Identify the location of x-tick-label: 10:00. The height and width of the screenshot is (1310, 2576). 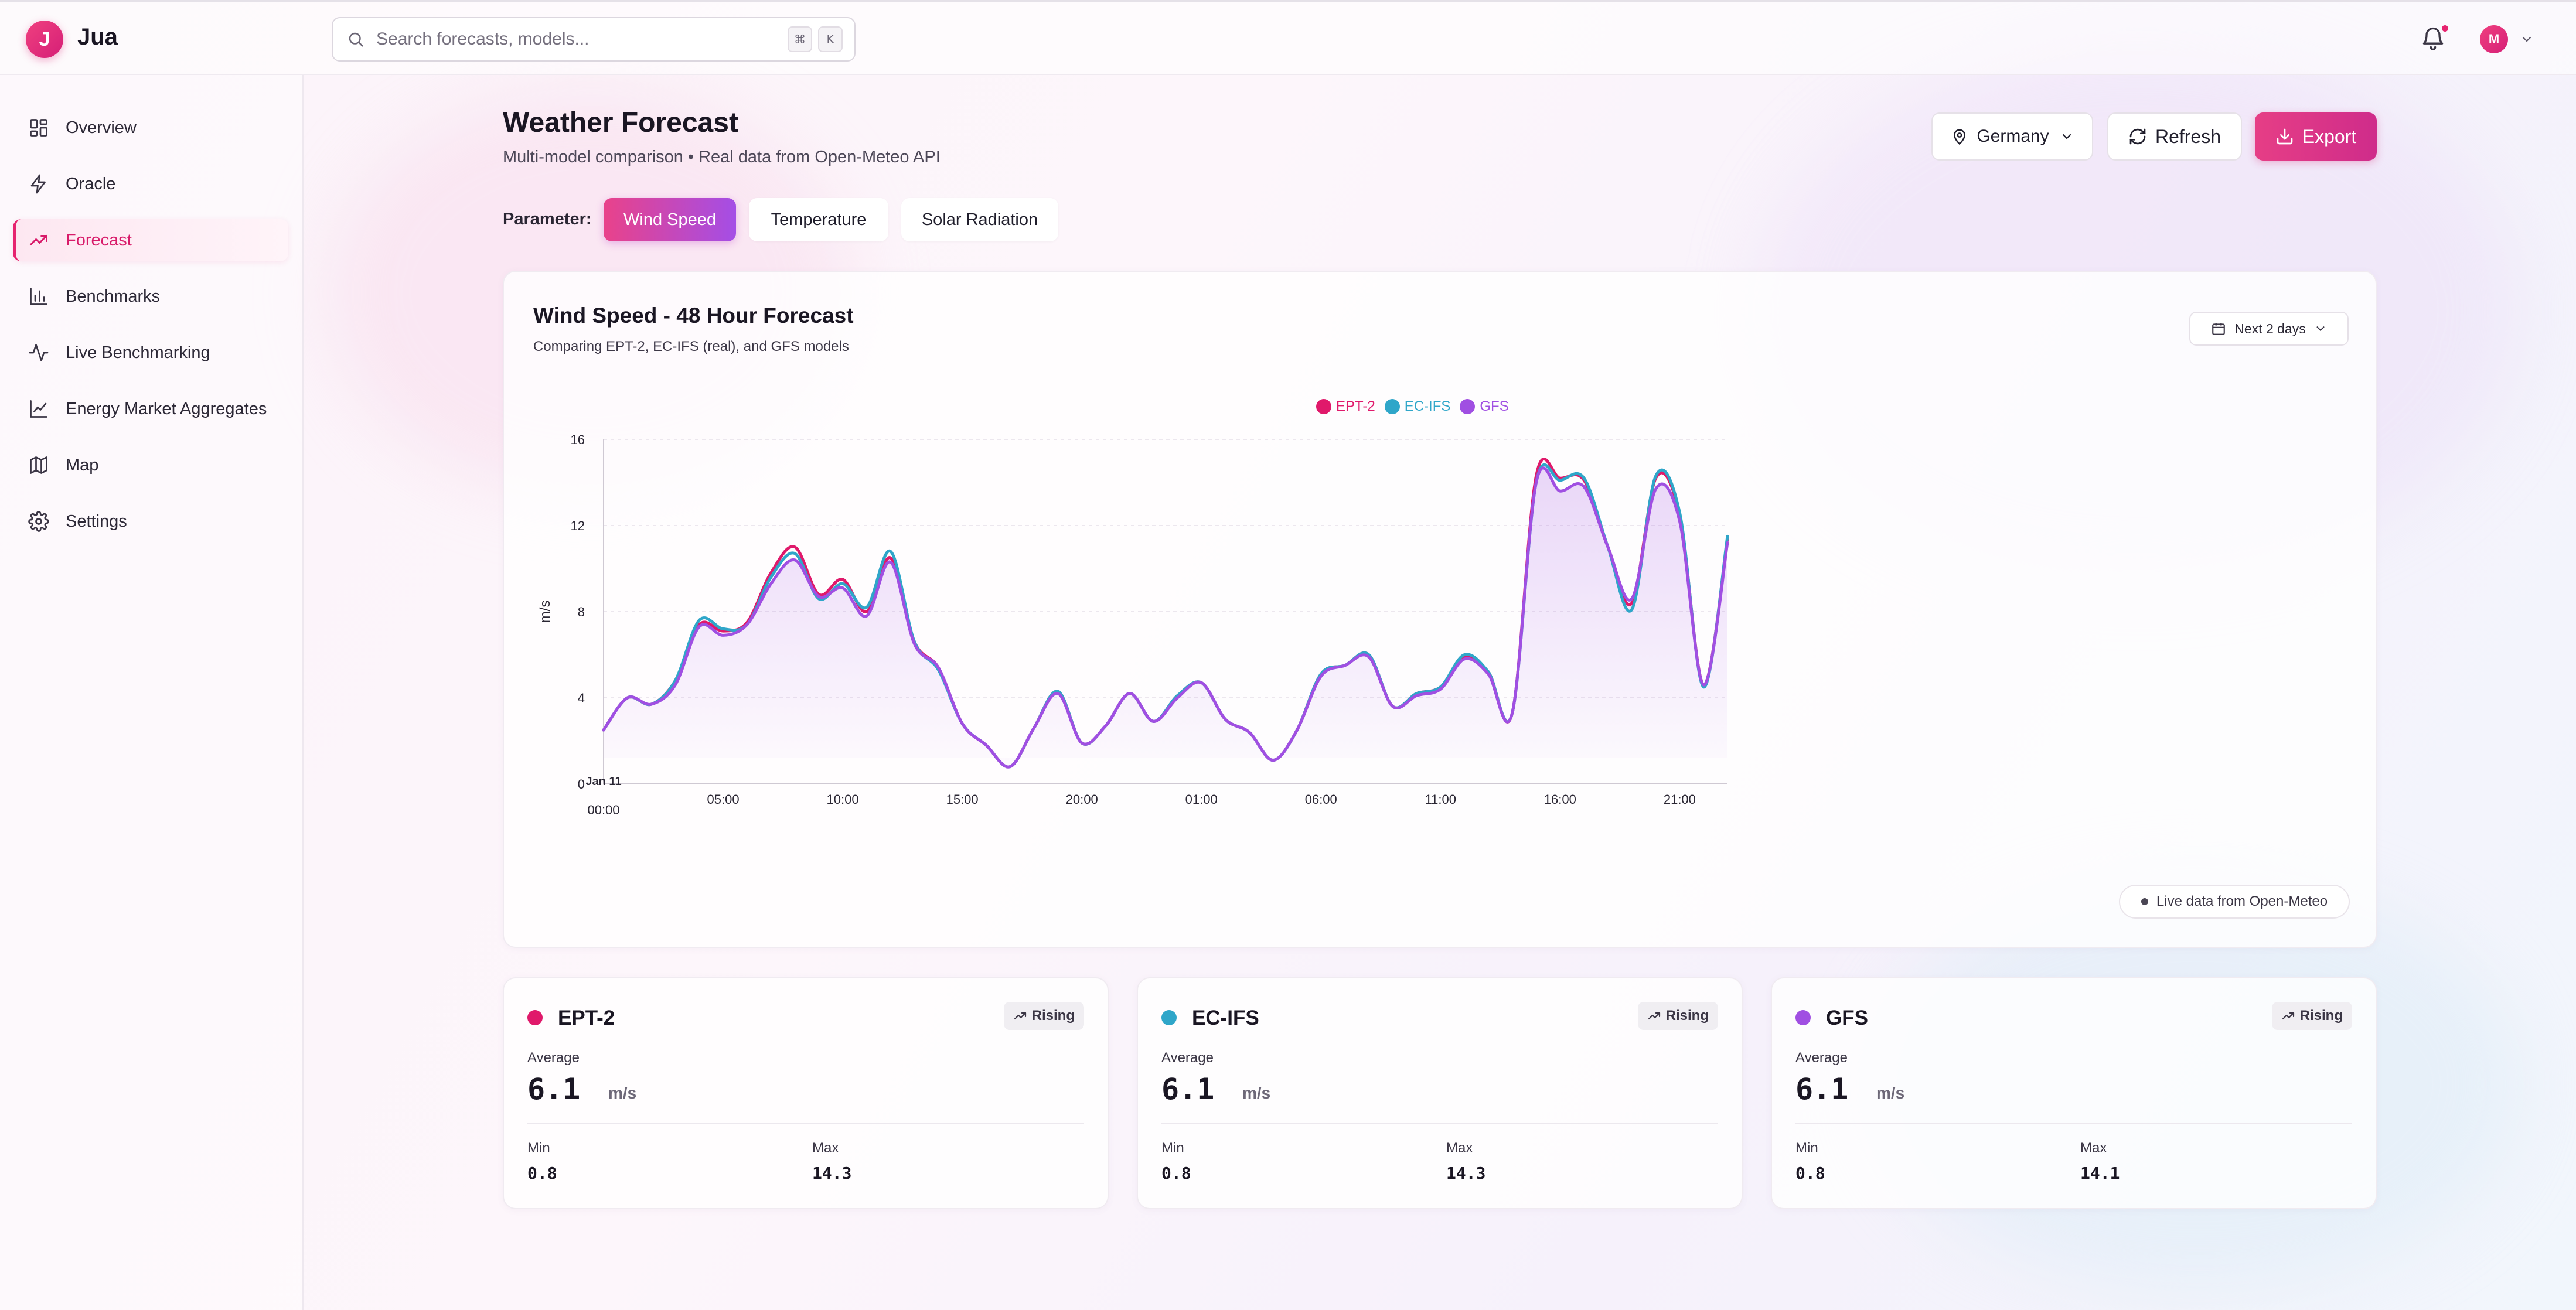
(843, 800).